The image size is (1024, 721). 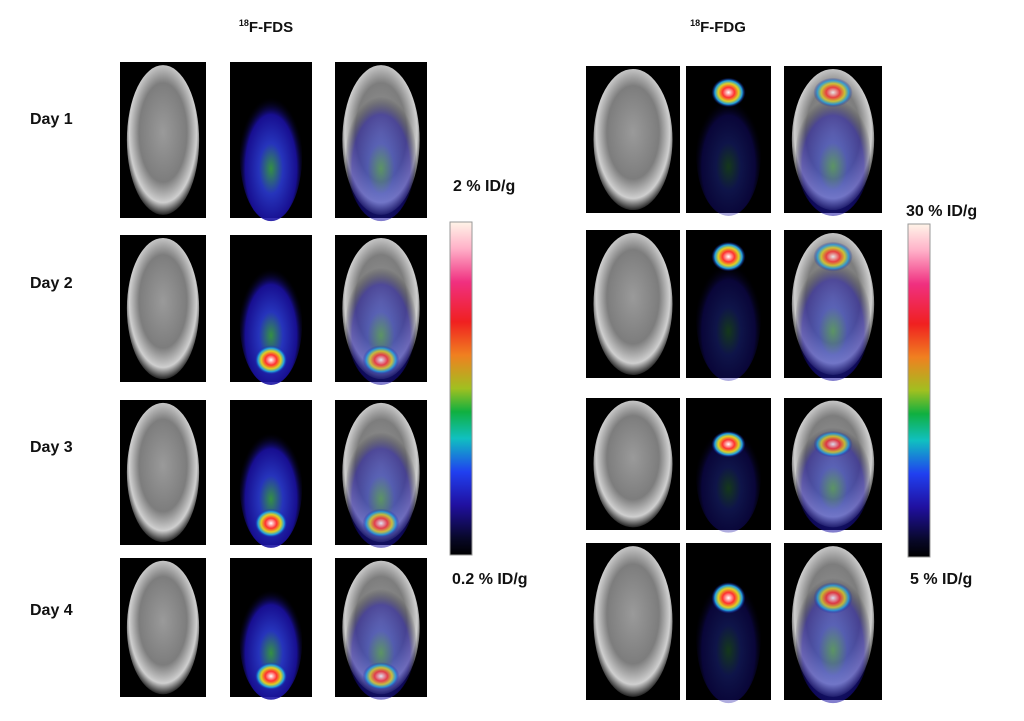 What do you see at coordinates (723, 27) in the screenshot?
I see `tracer: F-FDG` at bounding box center [723, 27].